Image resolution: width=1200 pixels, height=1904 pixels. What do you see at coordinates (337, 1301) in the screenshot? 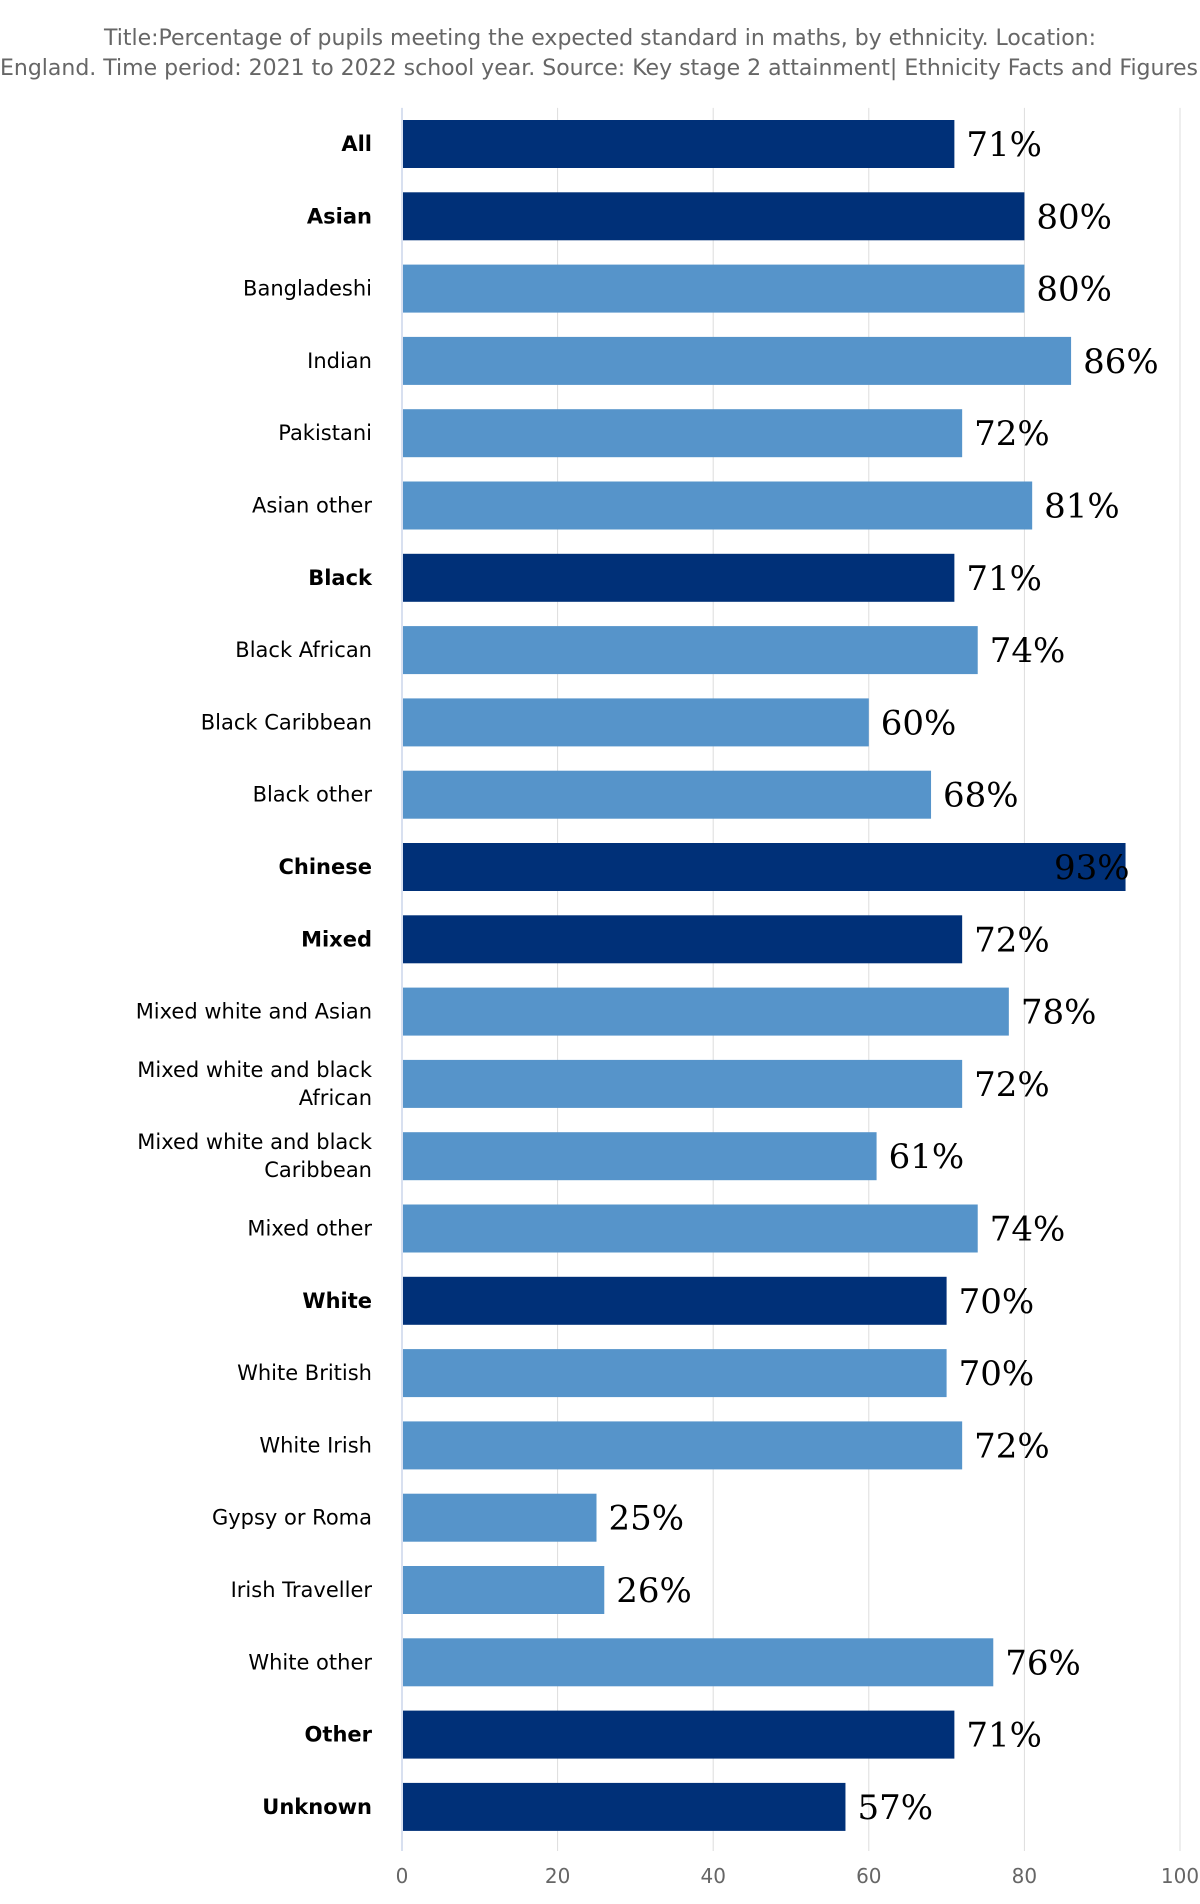
I see `category-label: White` at bounding box center [337, 1301].